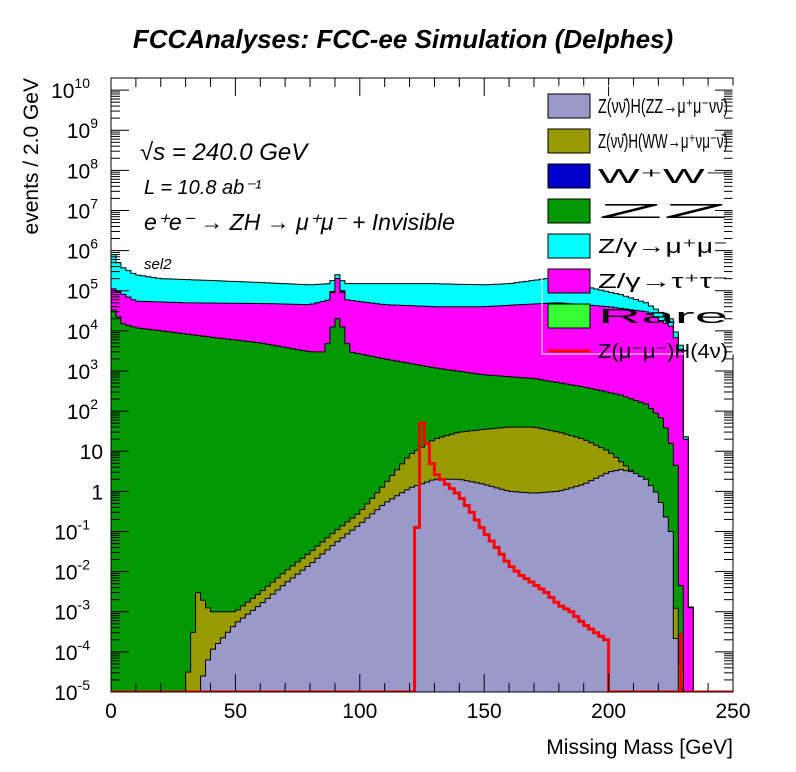 The height and width of the screenshot is (772, 796). What do you see at coordinates (72, 691) in the screenshot?
I see `y-tick-label: 10⁻⁵` at bounding box center [72, 691].